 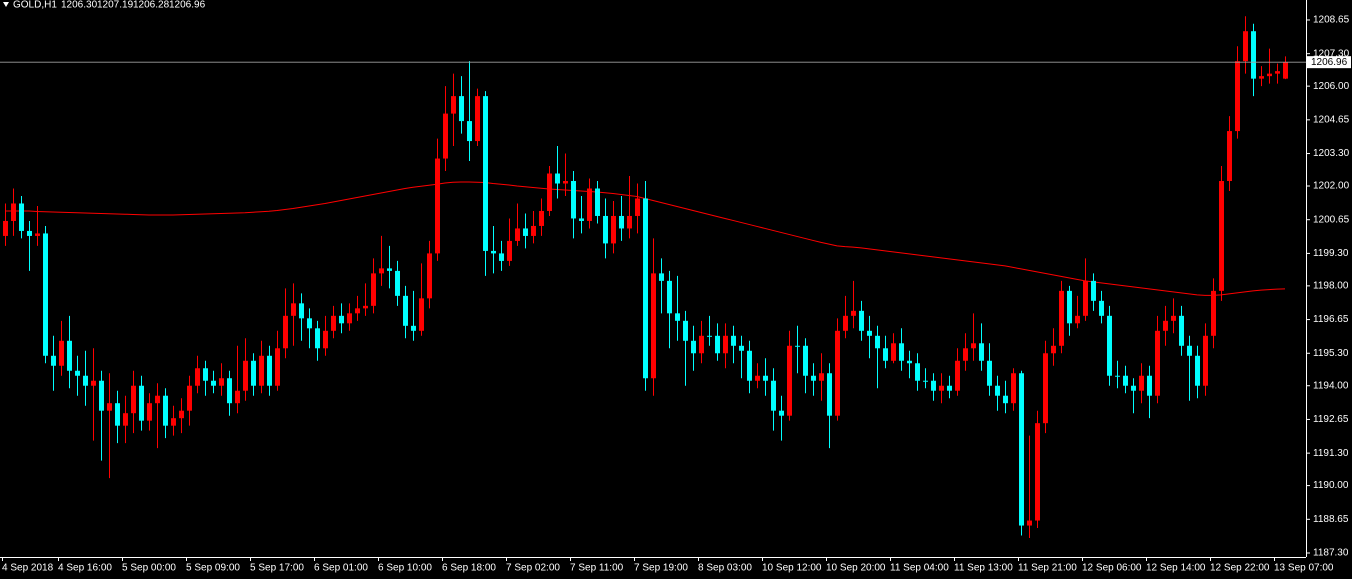 What do you see at coordinates (133, 5) in the screenshot?
I see `header-values: 1206.30 1207.19 1206.28 1206.96` at bounding box center [133, 5].